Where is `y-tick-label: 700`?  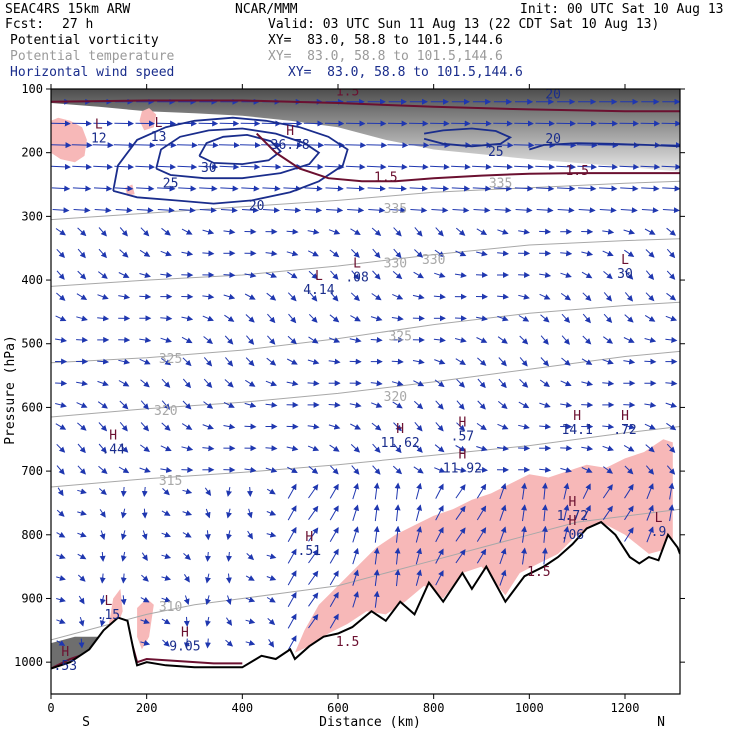 y-tick-label: 700 is located at coordinates (32, 471).